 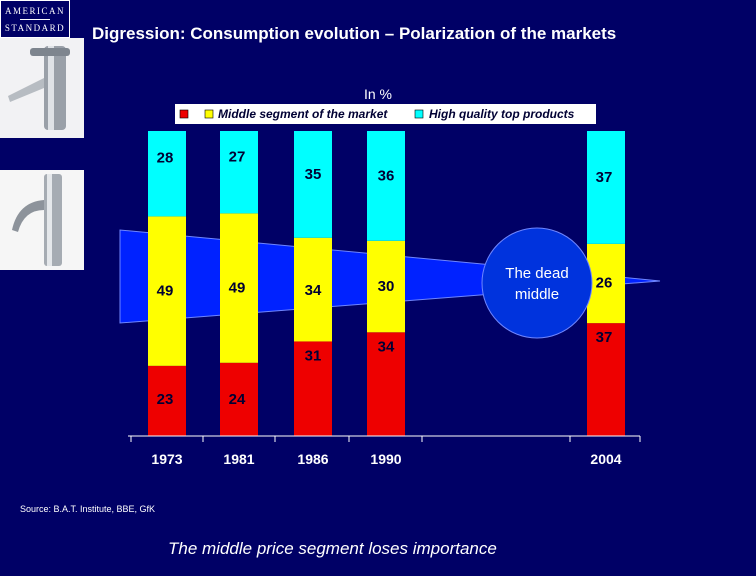 I want to click on x-axis-labels: 1973 1981 1986 1990 2004, so click(x=386, y=459).